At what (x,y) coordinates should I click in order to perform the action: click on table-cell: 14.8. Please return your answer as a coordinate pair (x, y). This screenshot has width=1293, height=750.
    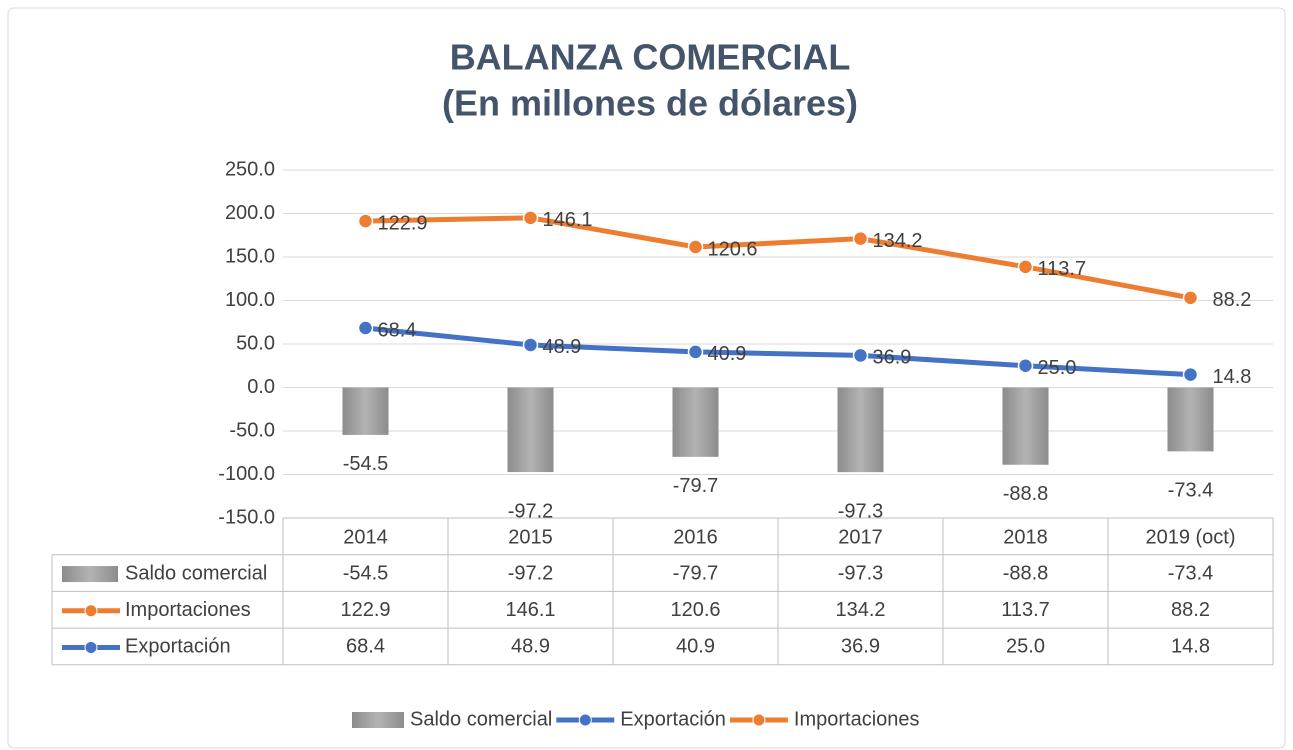
    Looking at the image, I should click on (1190, 647).